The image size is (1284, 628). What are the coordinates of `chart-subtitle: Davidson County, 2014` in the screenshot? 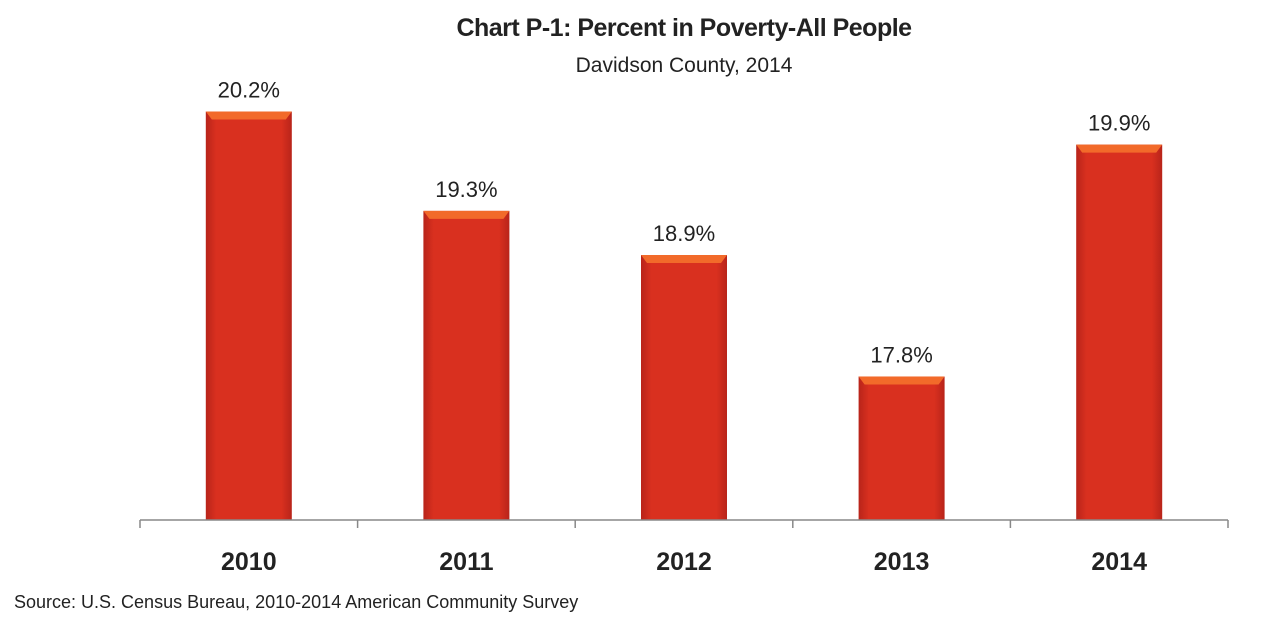 It's located at (684, 65).